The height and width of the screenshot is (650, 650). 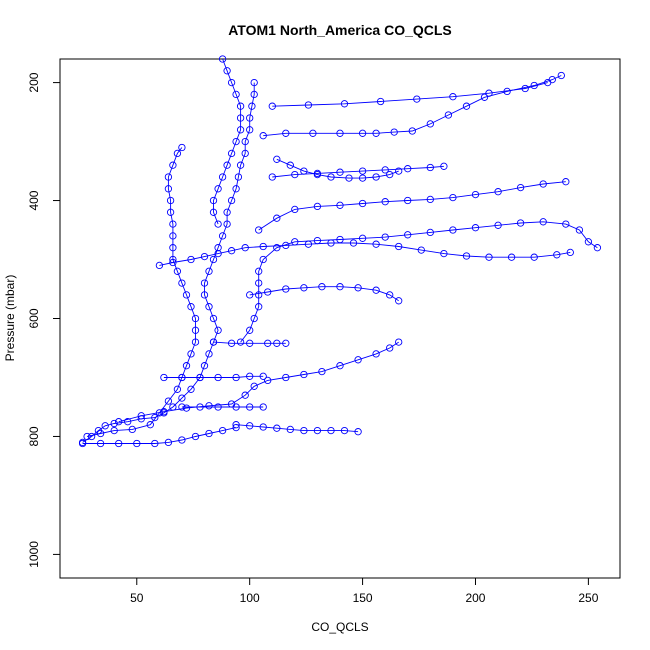 I want to click on x-axis: 50 100 150 200 250, so click(x=364, y=591).